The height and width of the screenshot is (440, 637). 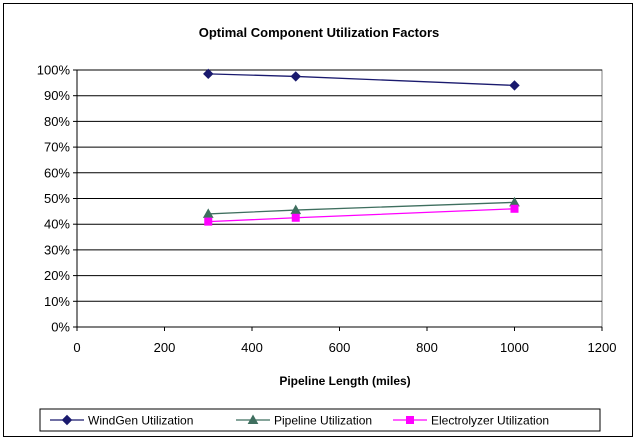 I want to click on y-tick-label: 60%, so click(x=57, y=172).